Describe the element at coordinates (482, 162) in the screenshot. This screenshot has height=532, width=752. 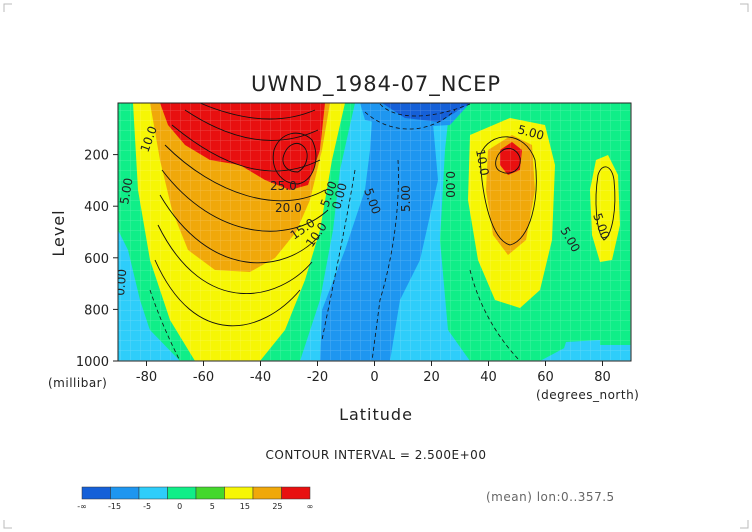
I see `contour-label: 10.0` at that location.